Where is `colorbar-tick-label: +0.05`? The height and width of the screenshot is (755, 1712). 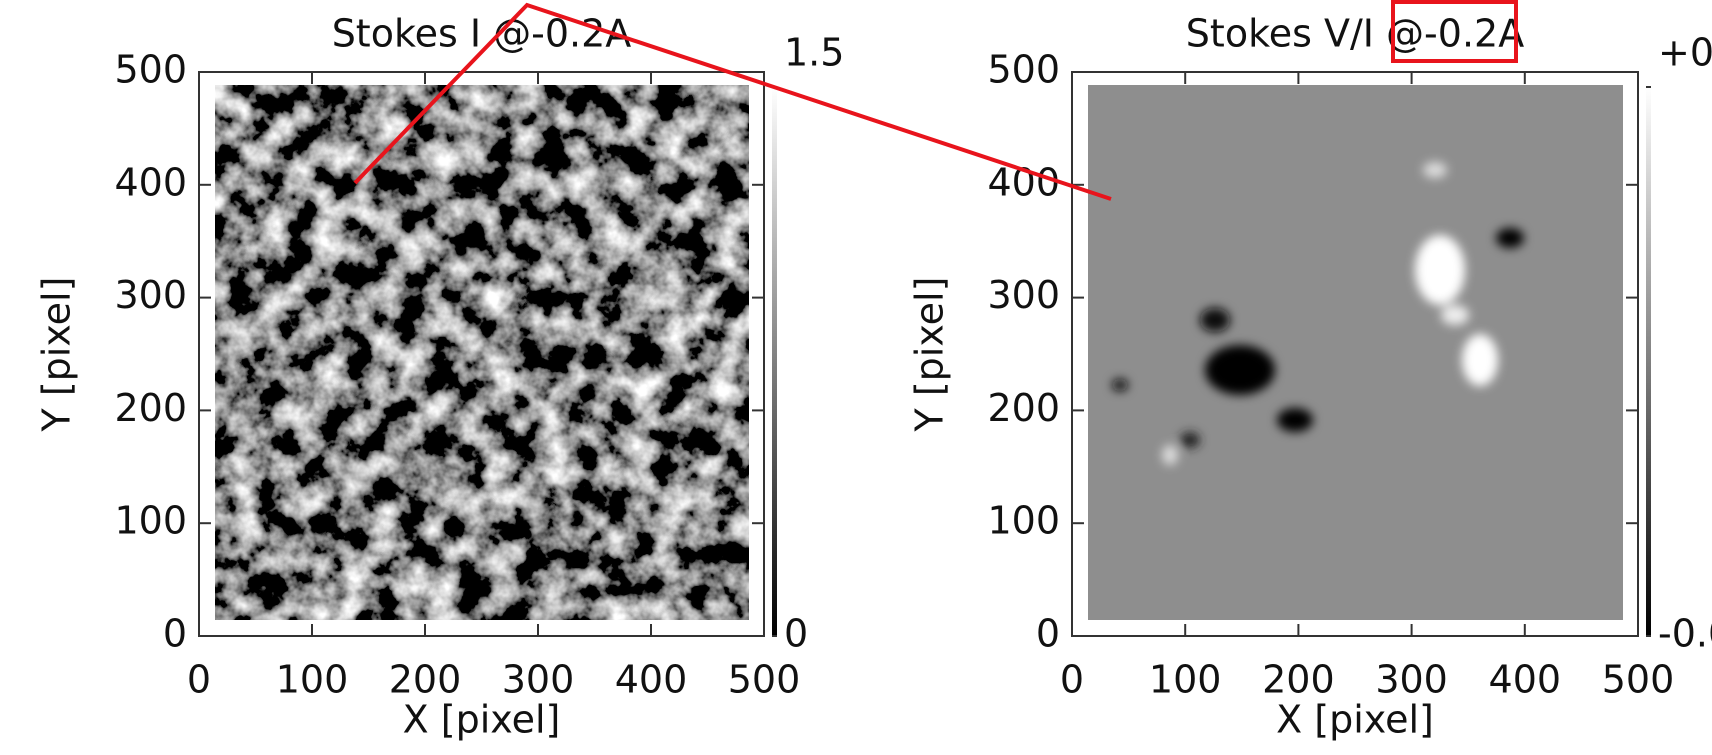 colorbar-tick-label: +0.05 is located at coordinates (1685, 53).